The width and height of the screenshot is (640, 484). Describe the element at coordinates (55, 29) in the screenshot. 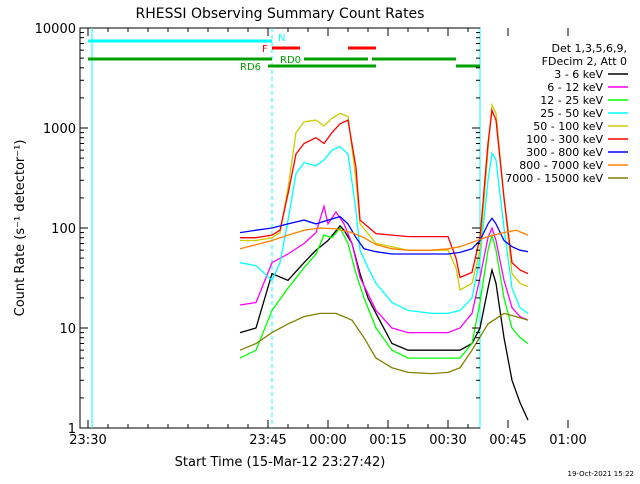

I see `y-tick-label-4: 10000` at that location.